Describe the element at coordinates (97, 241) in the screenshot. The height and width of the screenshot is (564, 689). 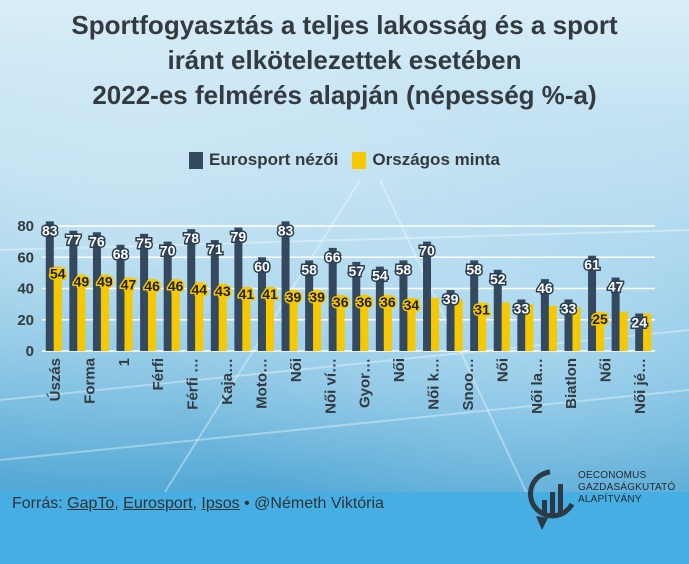
I see `data-label-eurosport: 76` at that location.